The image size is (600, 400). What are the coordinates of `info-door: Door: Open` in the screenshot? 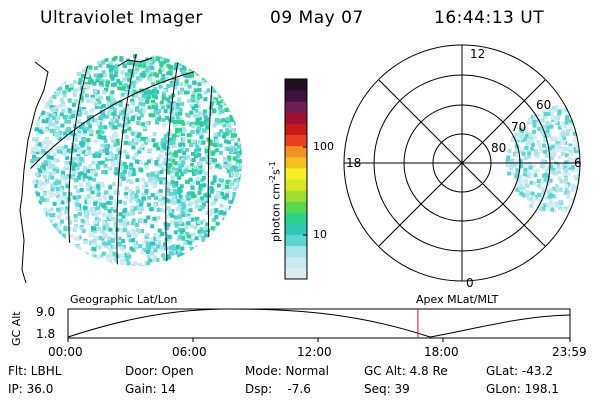 It's located at (159, 371).